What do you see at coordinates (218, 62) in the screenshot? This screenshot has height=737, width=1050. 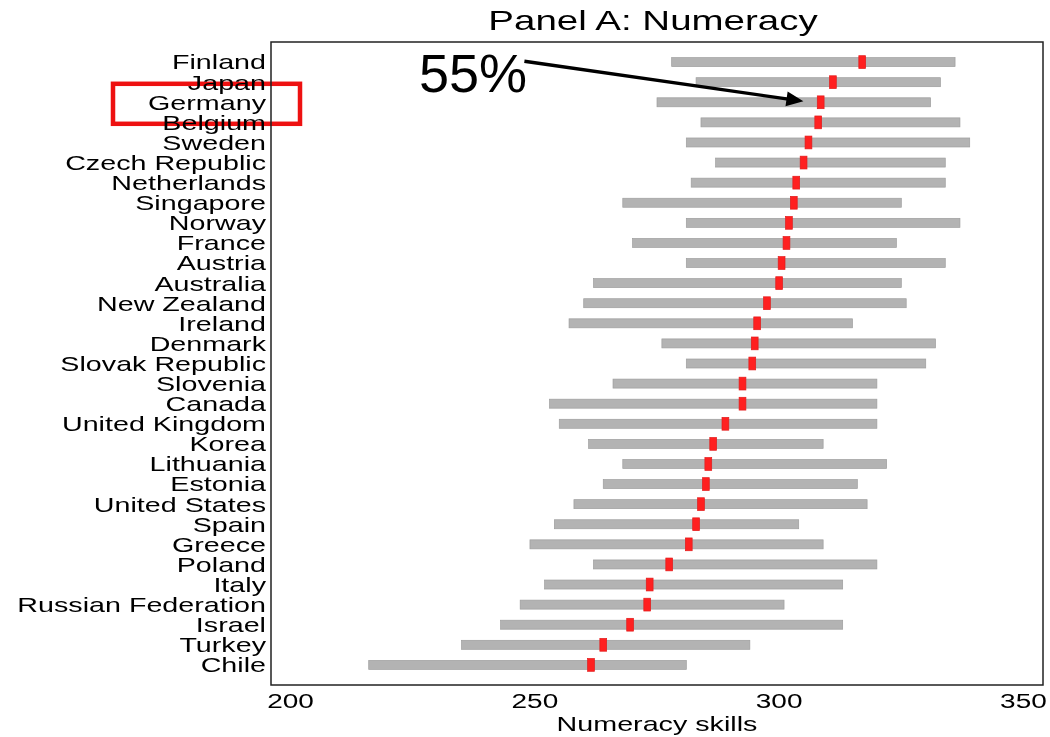 I see `y-tick-label: Finland` at bounding box center [218, 62].